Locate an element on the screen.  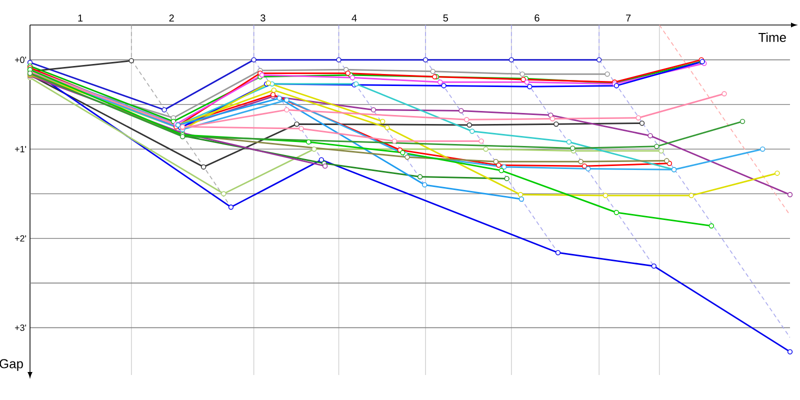
y-tick-label: +3' is located at coordinates (20, 327).